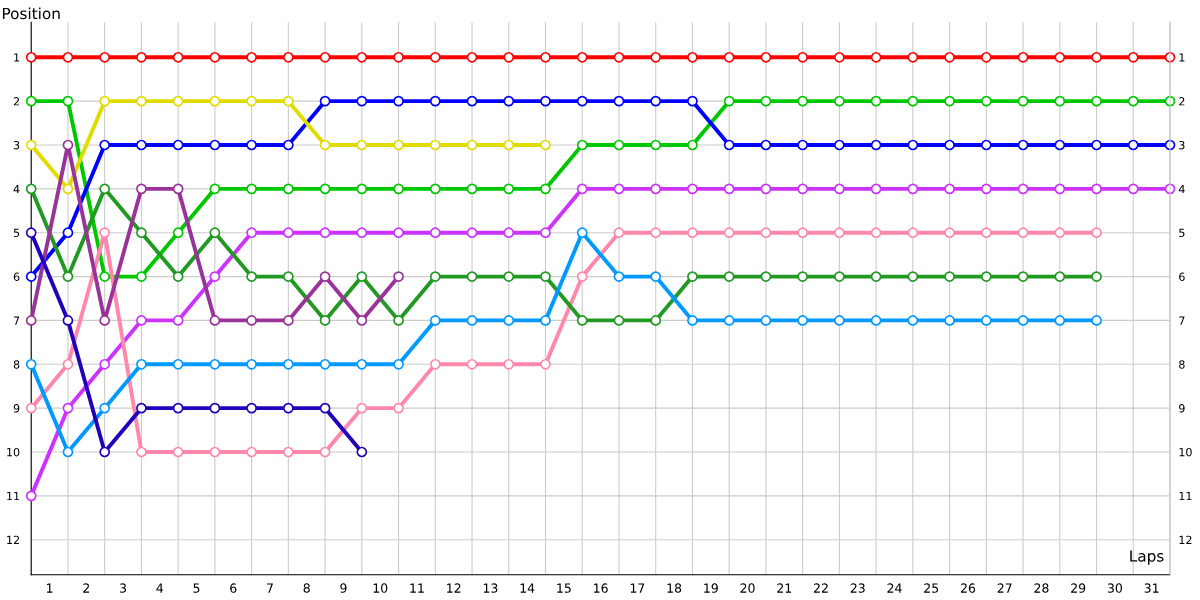  What do you see at coordinates (674, 588) in the screenshot?
I see `x-tick-label: 18` at bounding box center [674, 588].